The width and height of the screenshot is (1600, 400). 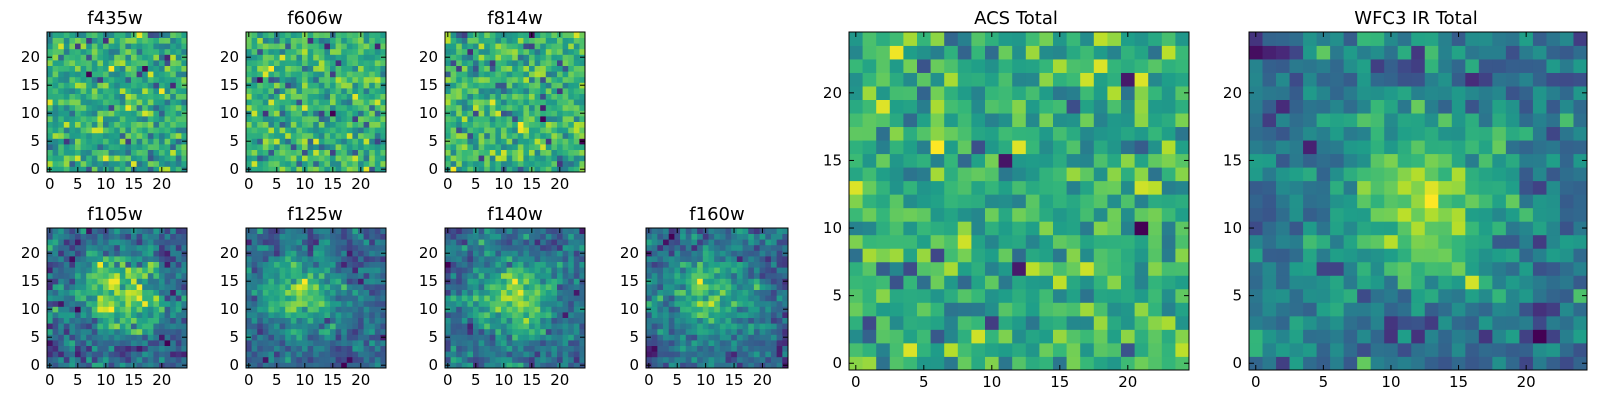 I want to click on y-tick-label: 5, so click(x=433, y=141).